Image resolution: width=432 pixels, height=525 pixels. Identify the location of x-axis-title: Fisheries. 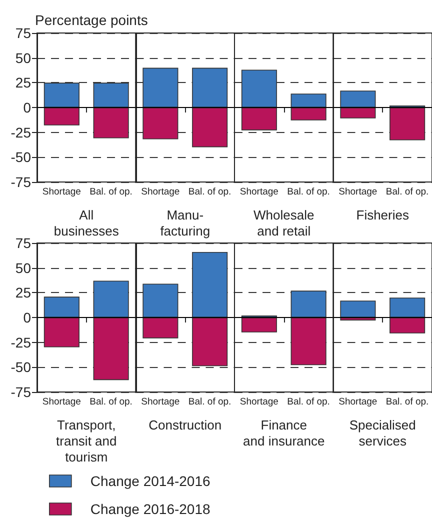
(383, 215).